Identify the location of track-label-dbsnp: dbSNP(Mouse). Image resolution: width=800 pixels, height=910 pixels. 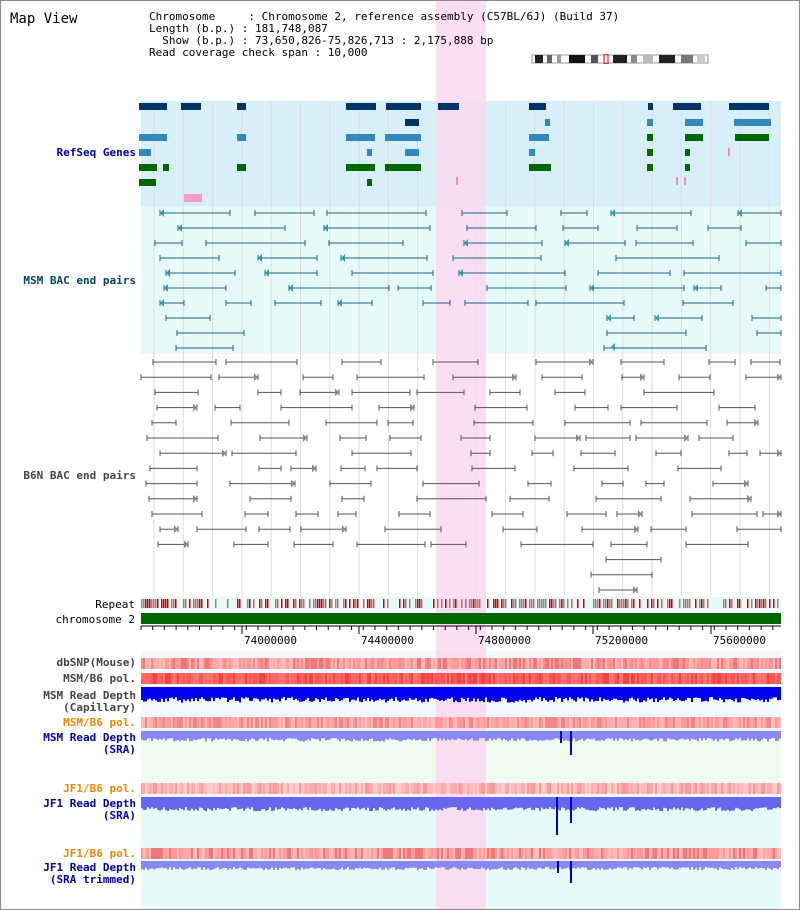
(96, 662).